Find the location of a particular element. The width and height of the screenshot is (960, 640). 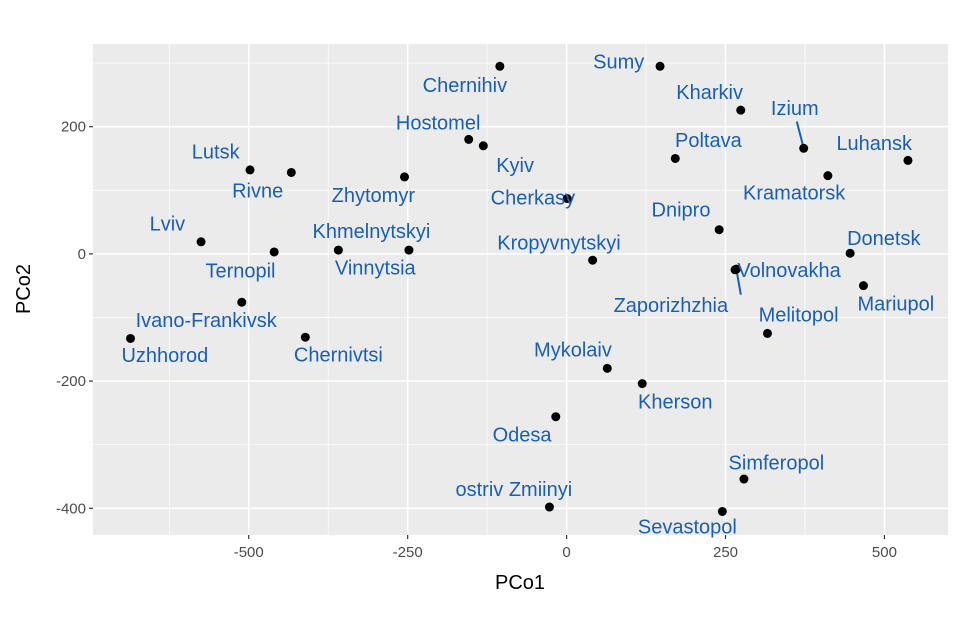

point-label: Hostomel is located at coordinates (438, 123).